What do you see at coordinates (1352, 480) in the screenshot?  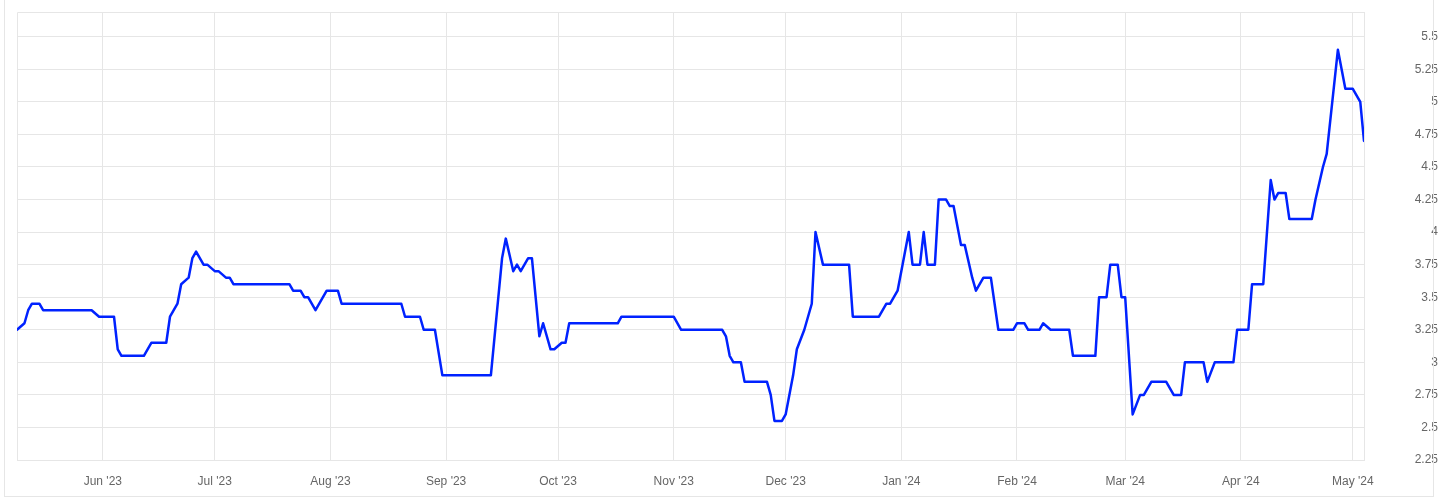 I see `x-tick-label: May '24` at bounding box center [1352, 480].